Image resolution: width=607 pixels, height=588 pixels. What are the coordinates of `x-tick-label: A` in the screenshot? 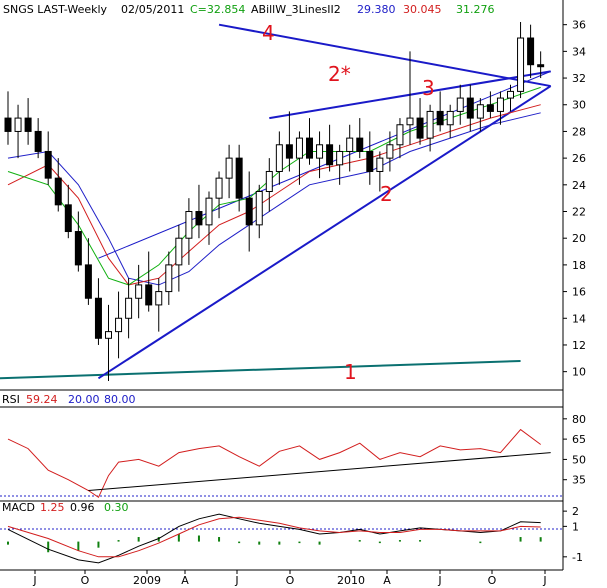 It's located at (185, 580).